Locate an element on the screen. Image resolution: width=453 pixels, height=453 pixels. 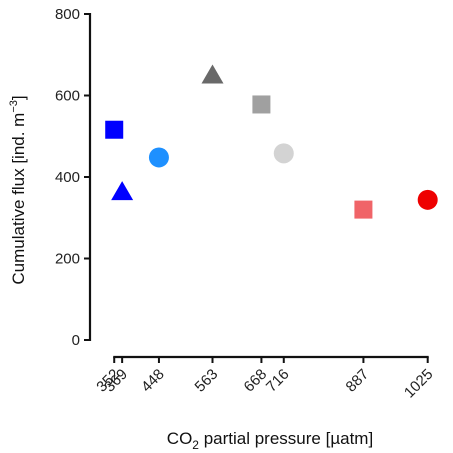
y-tick-label: 800 is located at coordinates (67, 14).